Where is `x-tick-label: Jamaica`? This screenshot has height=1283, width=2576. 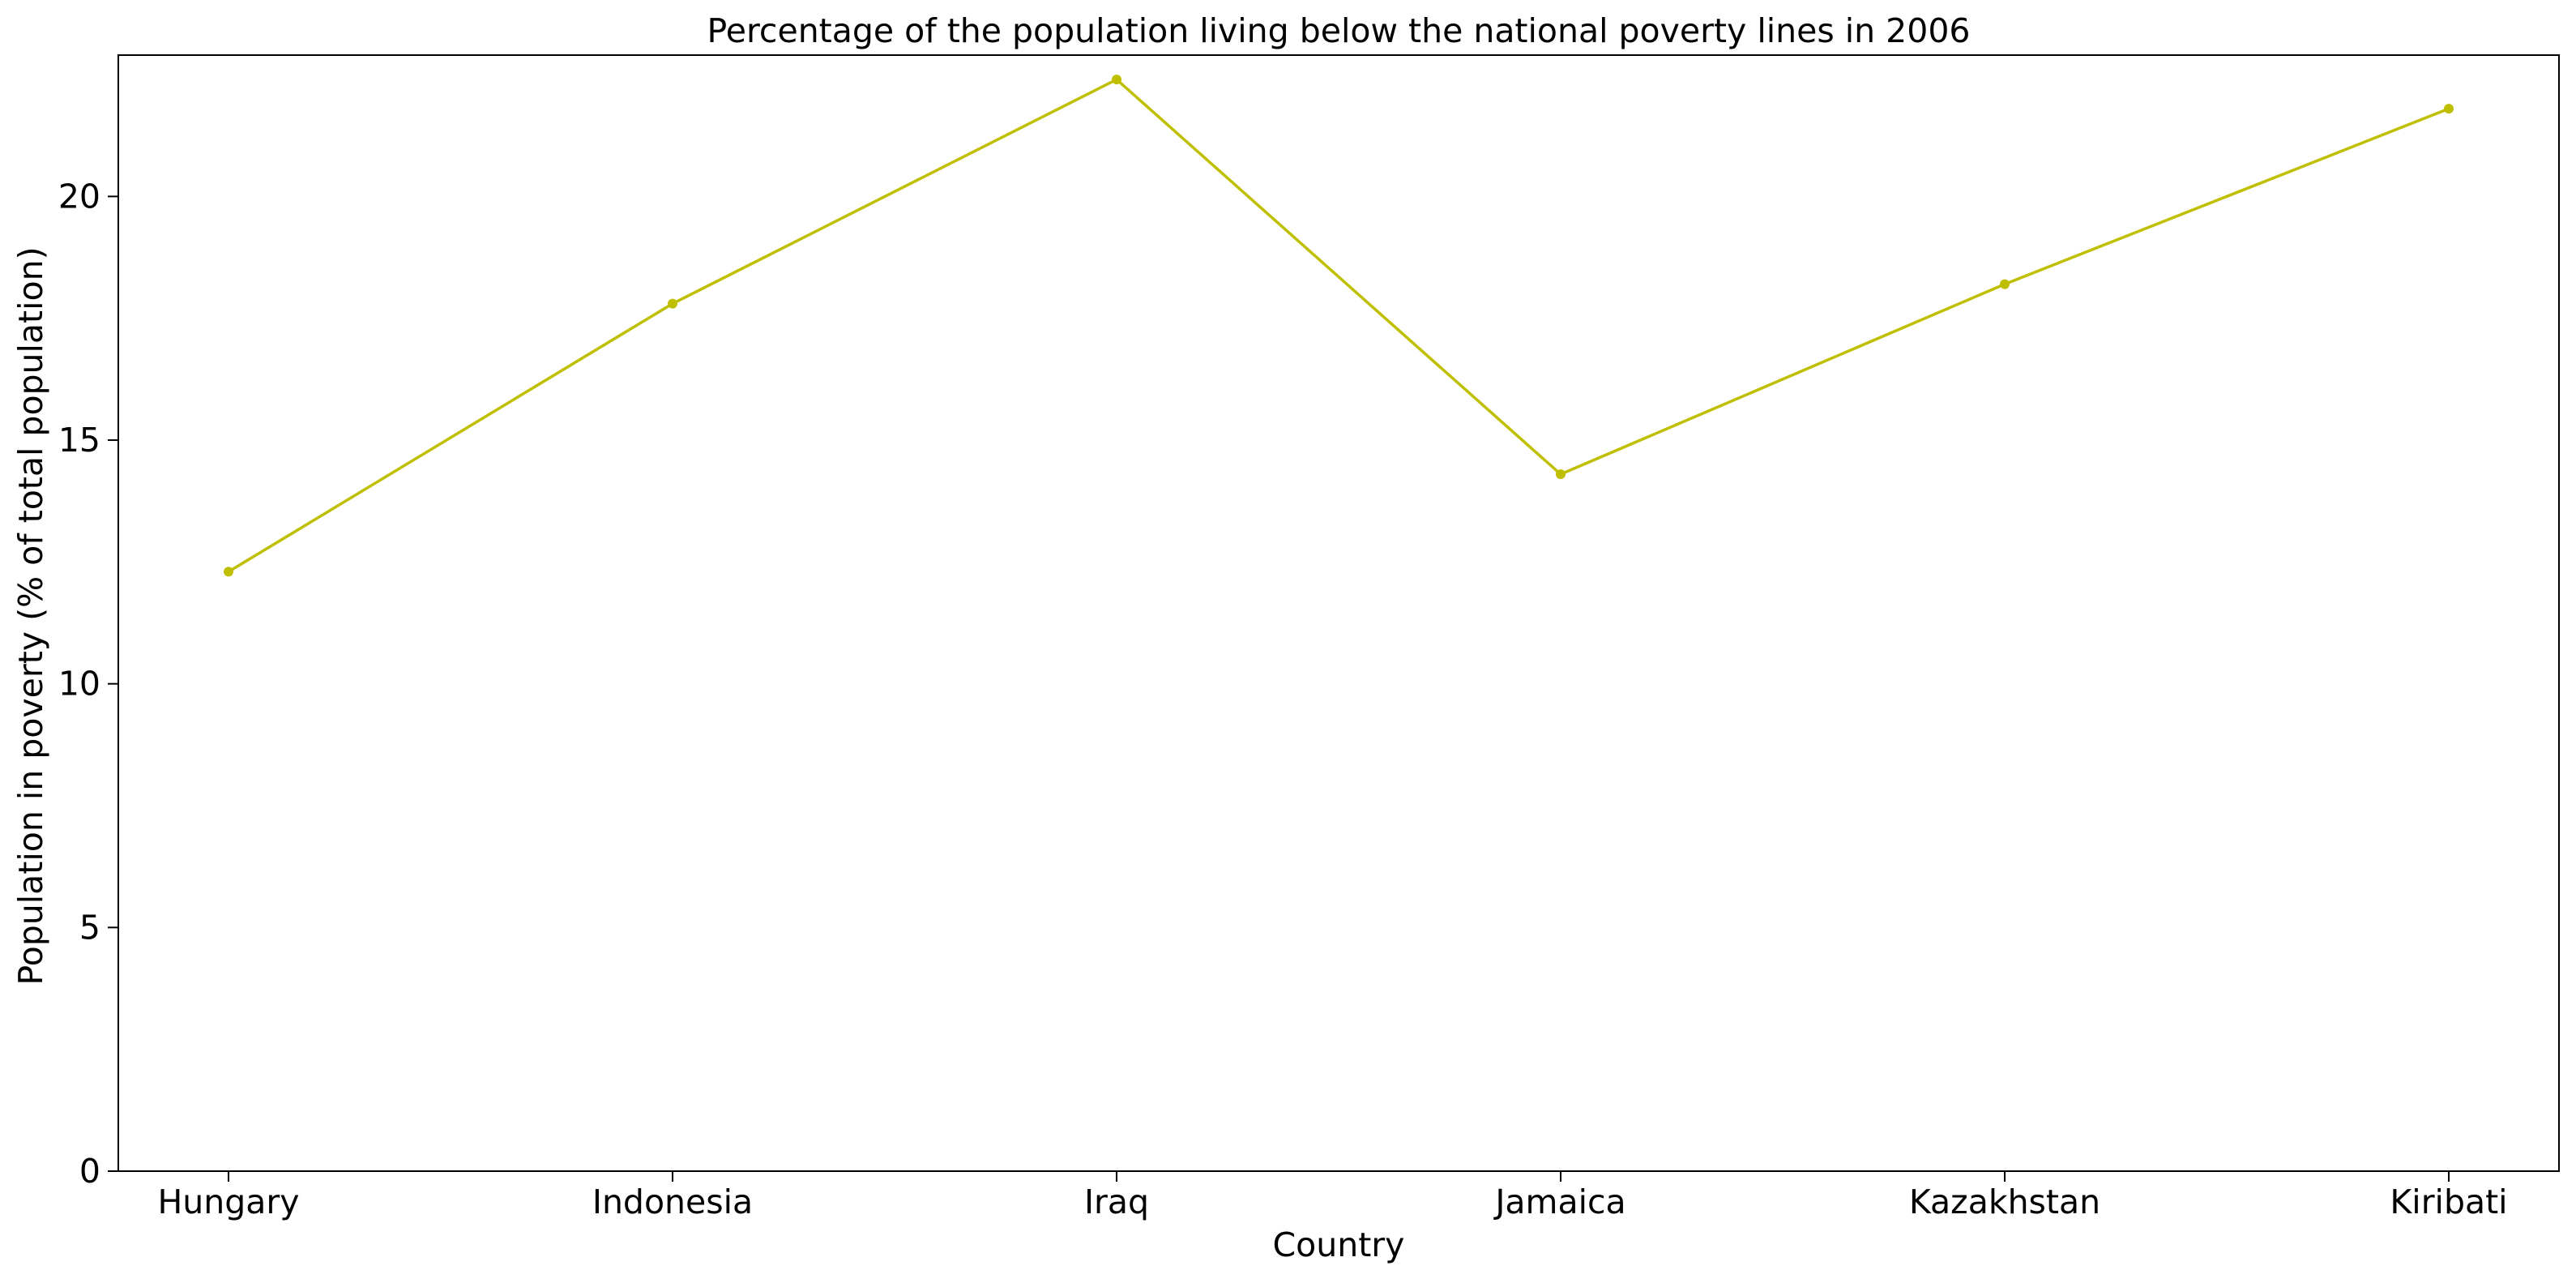 x-tick-label: Jamaica is located at coordinates (1559, 1201).